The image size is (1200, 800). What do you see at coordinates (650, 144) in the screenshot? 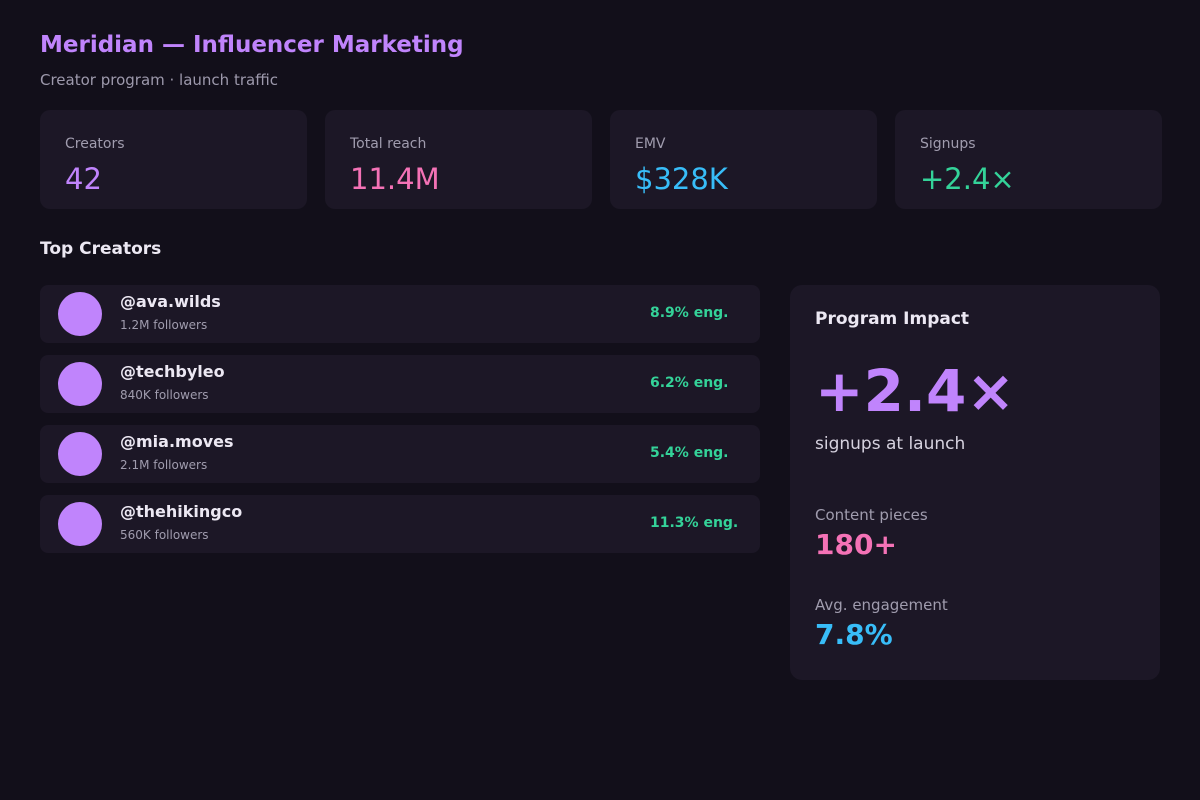
I see `stat-label: EMV` at bounding box center [650, 144].